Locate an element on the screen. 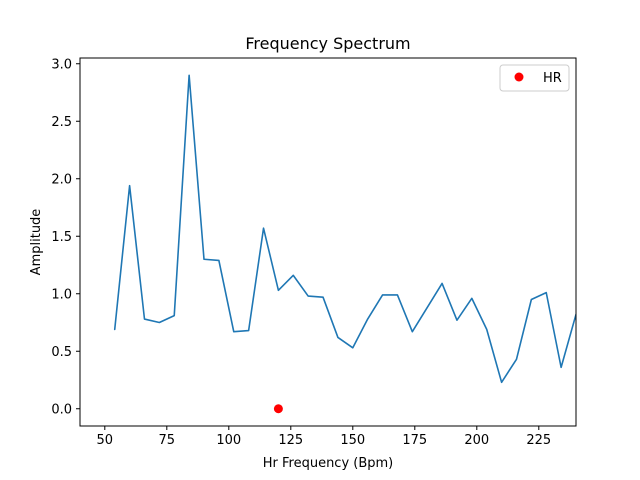 Image resolution: width=640 pixels, height=480 pixels. x-tick-label: 125 is located at coordinates (290, 440).